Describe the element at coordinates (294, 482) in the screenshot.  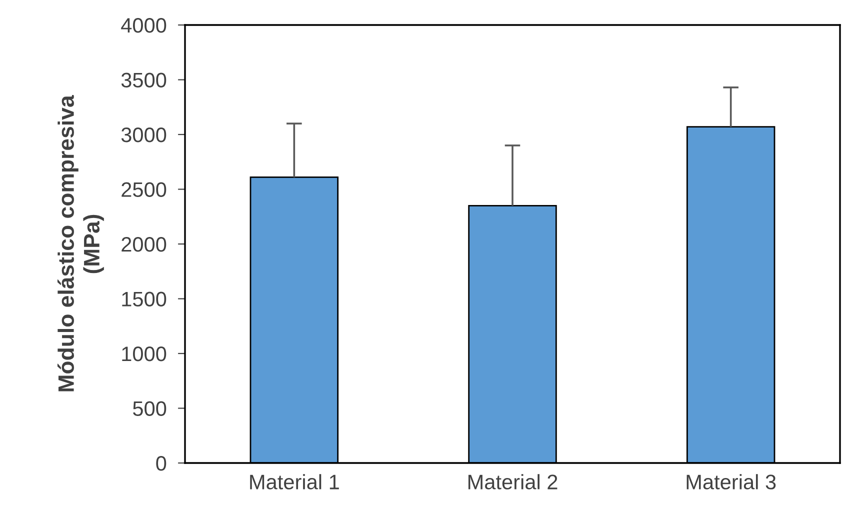
I see `x-tick-label: Material 1` at that location.